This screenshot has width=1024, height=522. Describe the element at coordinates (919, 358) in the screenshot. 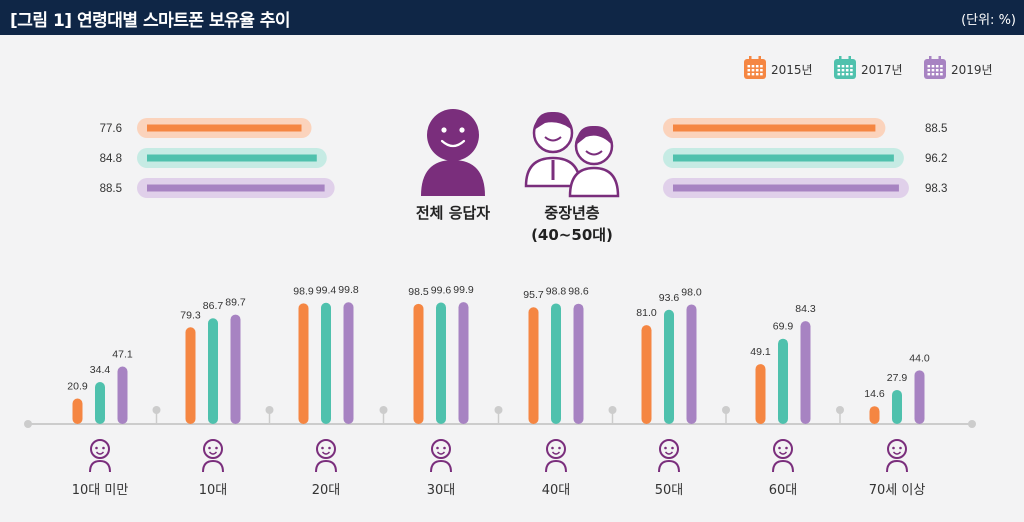

I see `bar-value: 44.0` at that location.